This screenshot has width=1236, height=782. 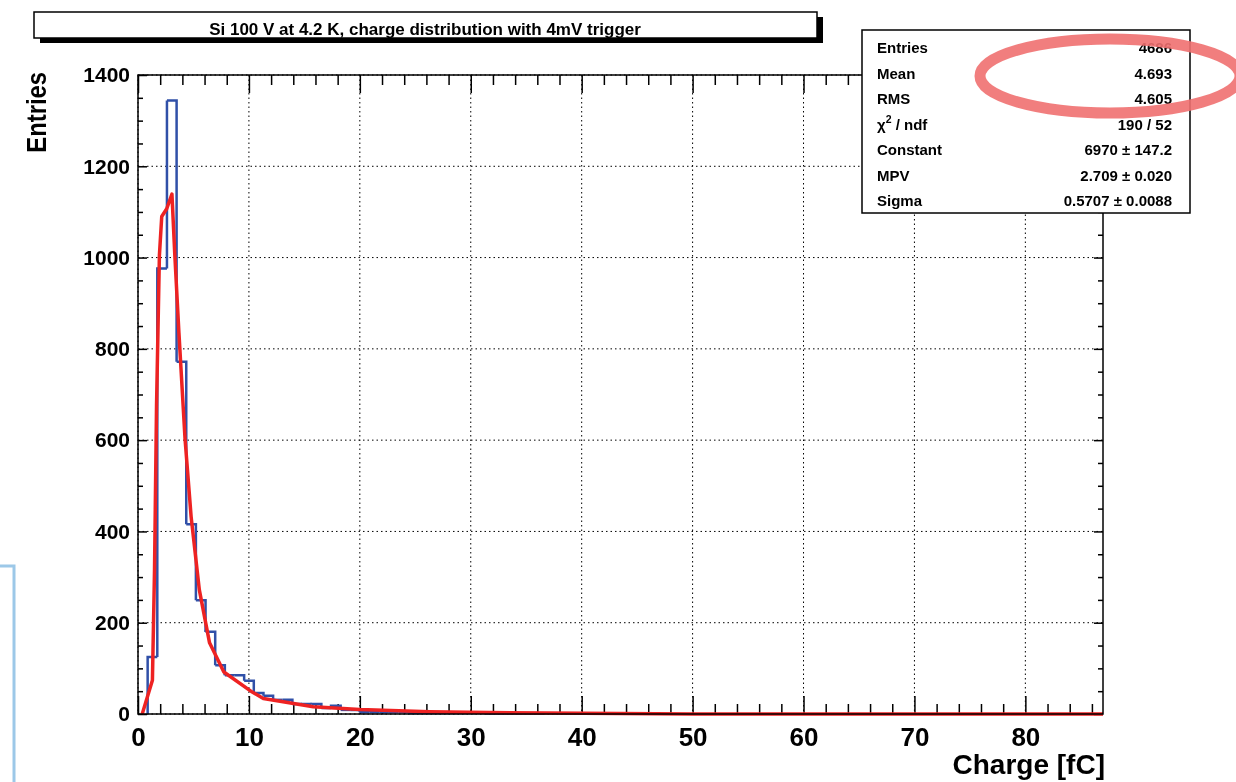 What do you see at coordinates (249, 737) in the screenshot?
I see `x-tick-label: 10` at bounding box center [249, 737].